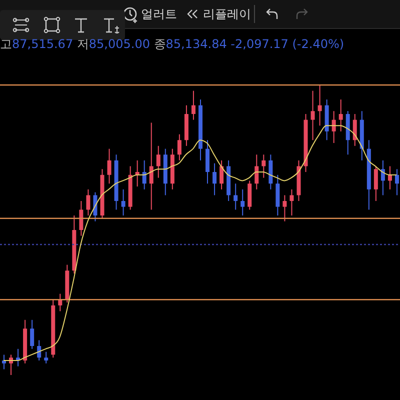 This screenshot has width=400, height=400. Describe the element at coordinates (159, 14) in the screenshot. I see `text: 얼러트` at that location.